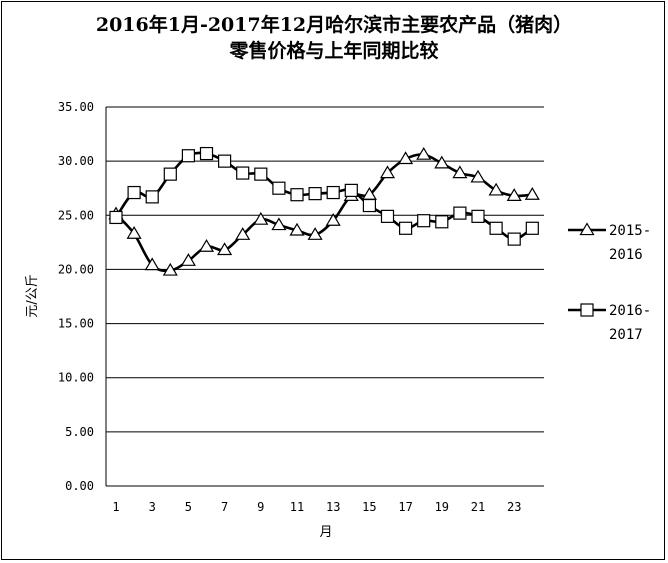  I want to click on y-tick-label: 15.00, so click(76, 324).